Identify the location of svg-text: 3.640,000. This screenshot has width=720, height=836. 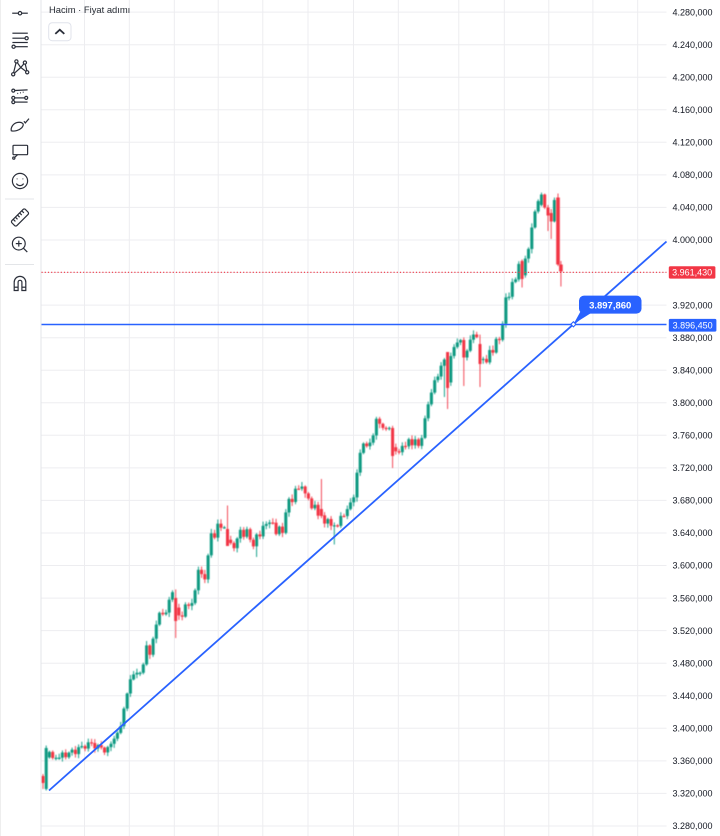
(692, 533).